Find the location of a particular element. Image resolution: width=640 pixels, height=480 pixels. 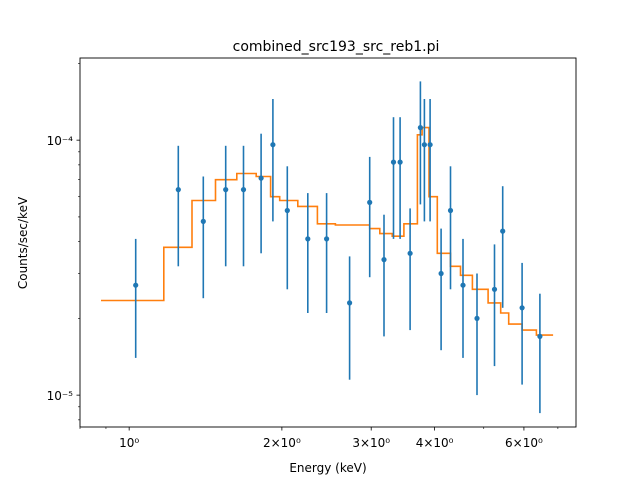

x-axis-label: Energy (keV) is located at coordinates (327, 468).